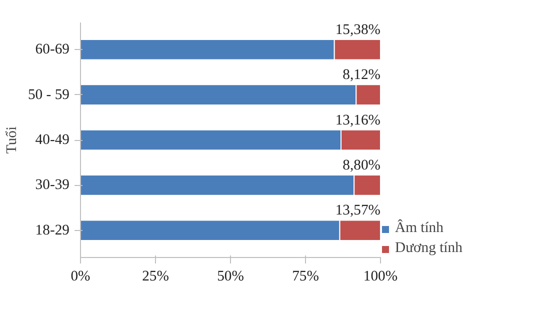 This screenshot has width=550, height=320. What do you see at coordinates (380, 276) in the screenshot?
I see `x-tick-label: 100%` at bounding box center [380, 276].